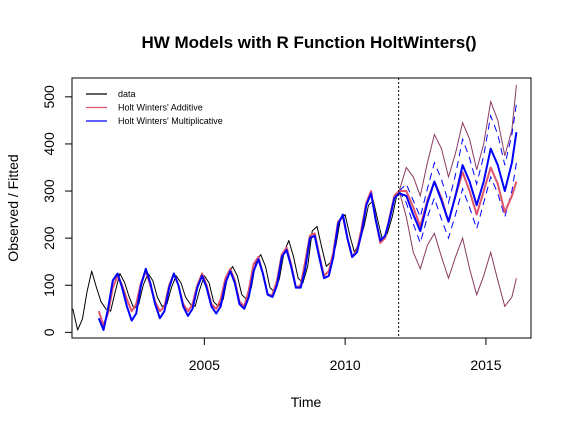 The width and height of the screenshot is (576, 432). What do you see at coordinates (170, 121) in the screenshot?
I see `legend-label: Holt Winters' Multiplicative` at bounding box center [170, 121].